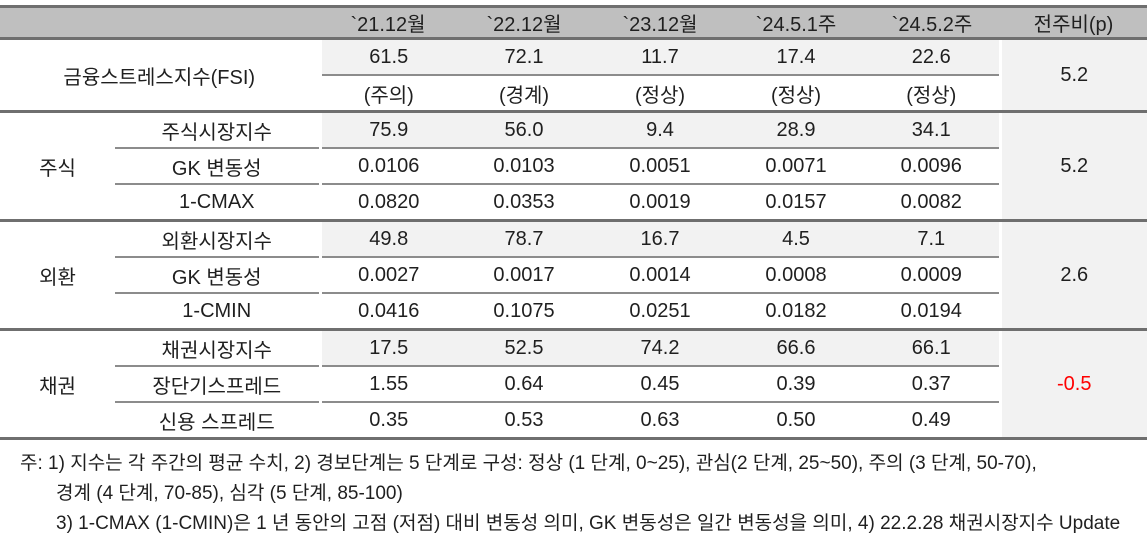 This screenshot has width=1147, height=548. Describe the element at coordinates (387, 94) in the screenshot. I see `fsi-status-cell: (주의)` at that location.